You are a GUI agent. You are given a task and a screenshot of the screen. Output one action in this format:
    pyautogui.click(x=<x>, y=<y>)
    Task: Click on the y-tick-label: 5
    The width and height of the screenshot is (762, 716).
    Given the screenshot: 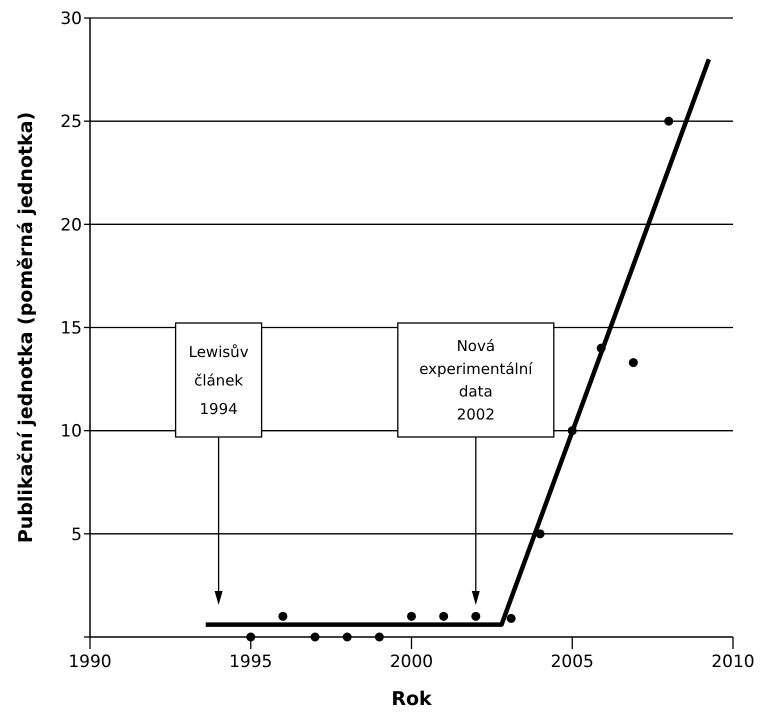 What is the action you would take?
    pyautogui.click(x=76, y=534)
    